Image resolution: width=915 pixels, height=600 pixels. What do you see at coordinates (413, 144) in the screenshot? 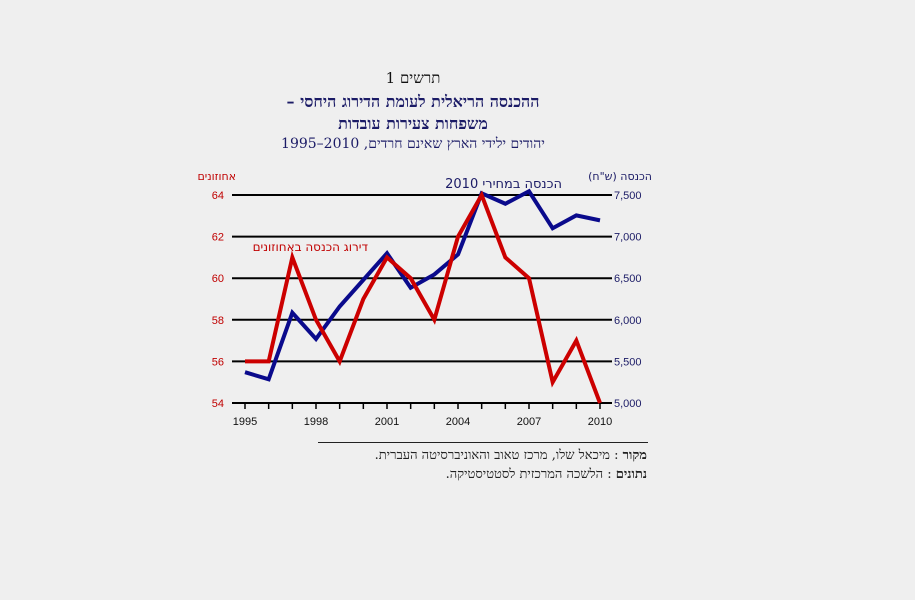
I see `chart-subtitle: יהודים ילידי הארץ שאינם חרדים, 2010–1995` at bounding box center [413, 144].